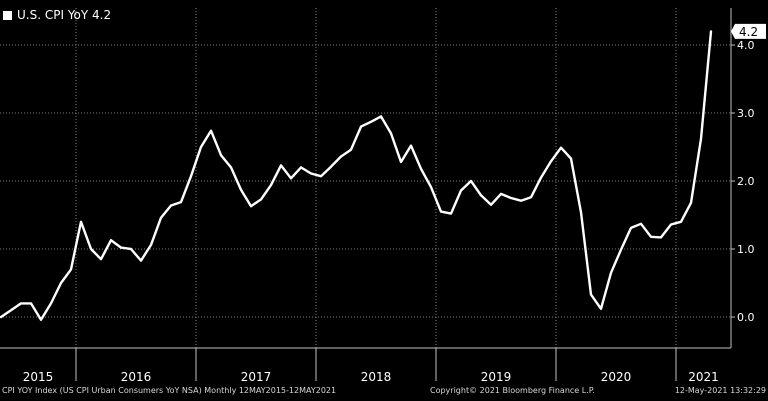 The width and height of the screenshot is (768, 401). I want to click on y-tick-label: 1.0, so click(746, 249).